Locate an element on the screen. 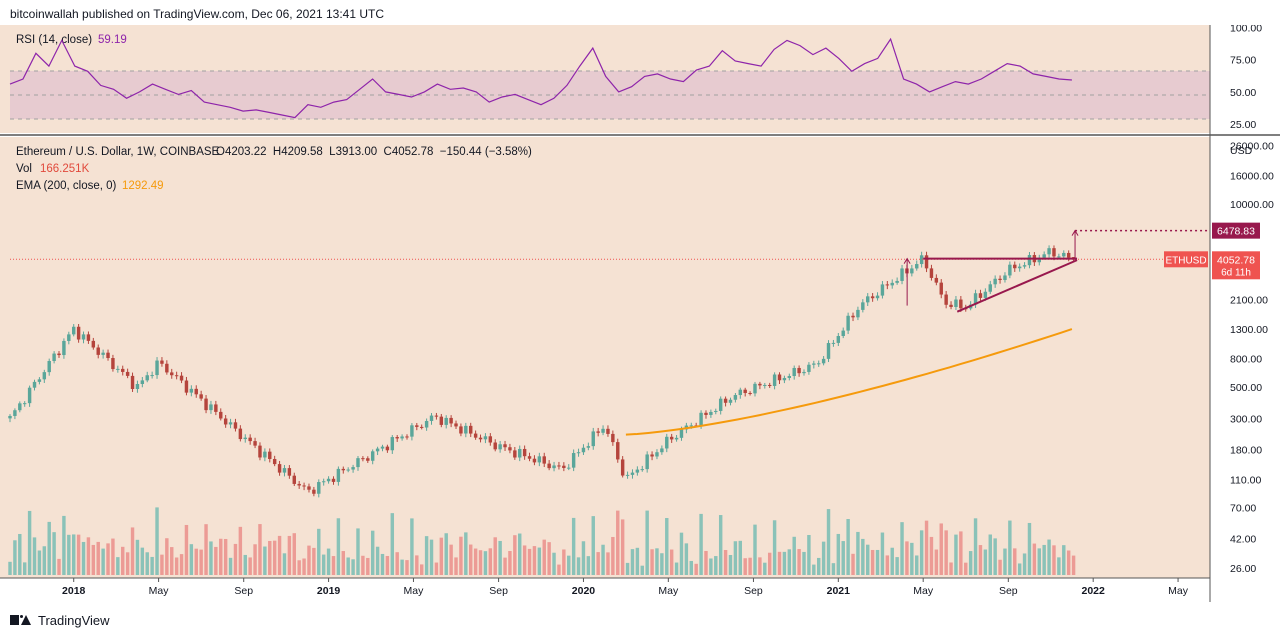  rsi-y-axis: 100.00 75.00 50.00 25.00 is located at coordinates (1246, 77).